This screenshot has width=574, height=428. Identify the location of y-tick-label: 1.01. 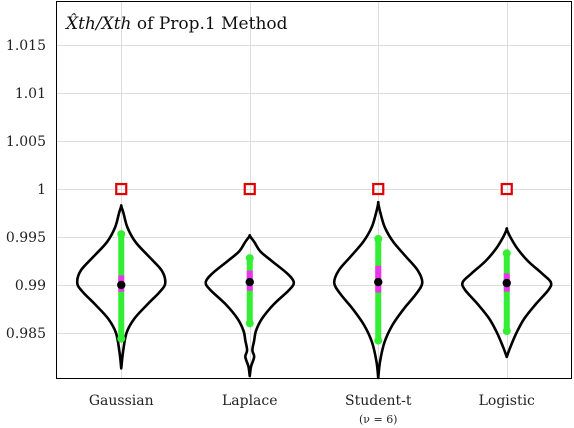
(30, 94).